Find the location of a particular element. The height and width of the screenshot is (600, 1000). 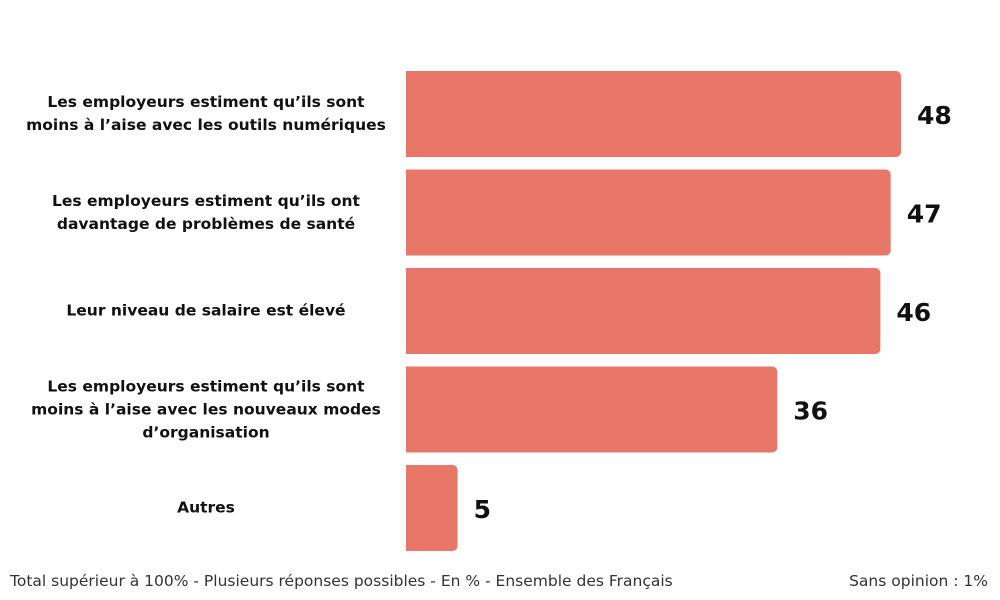

data-label-4: 5 is located at coordinates (482, 509).